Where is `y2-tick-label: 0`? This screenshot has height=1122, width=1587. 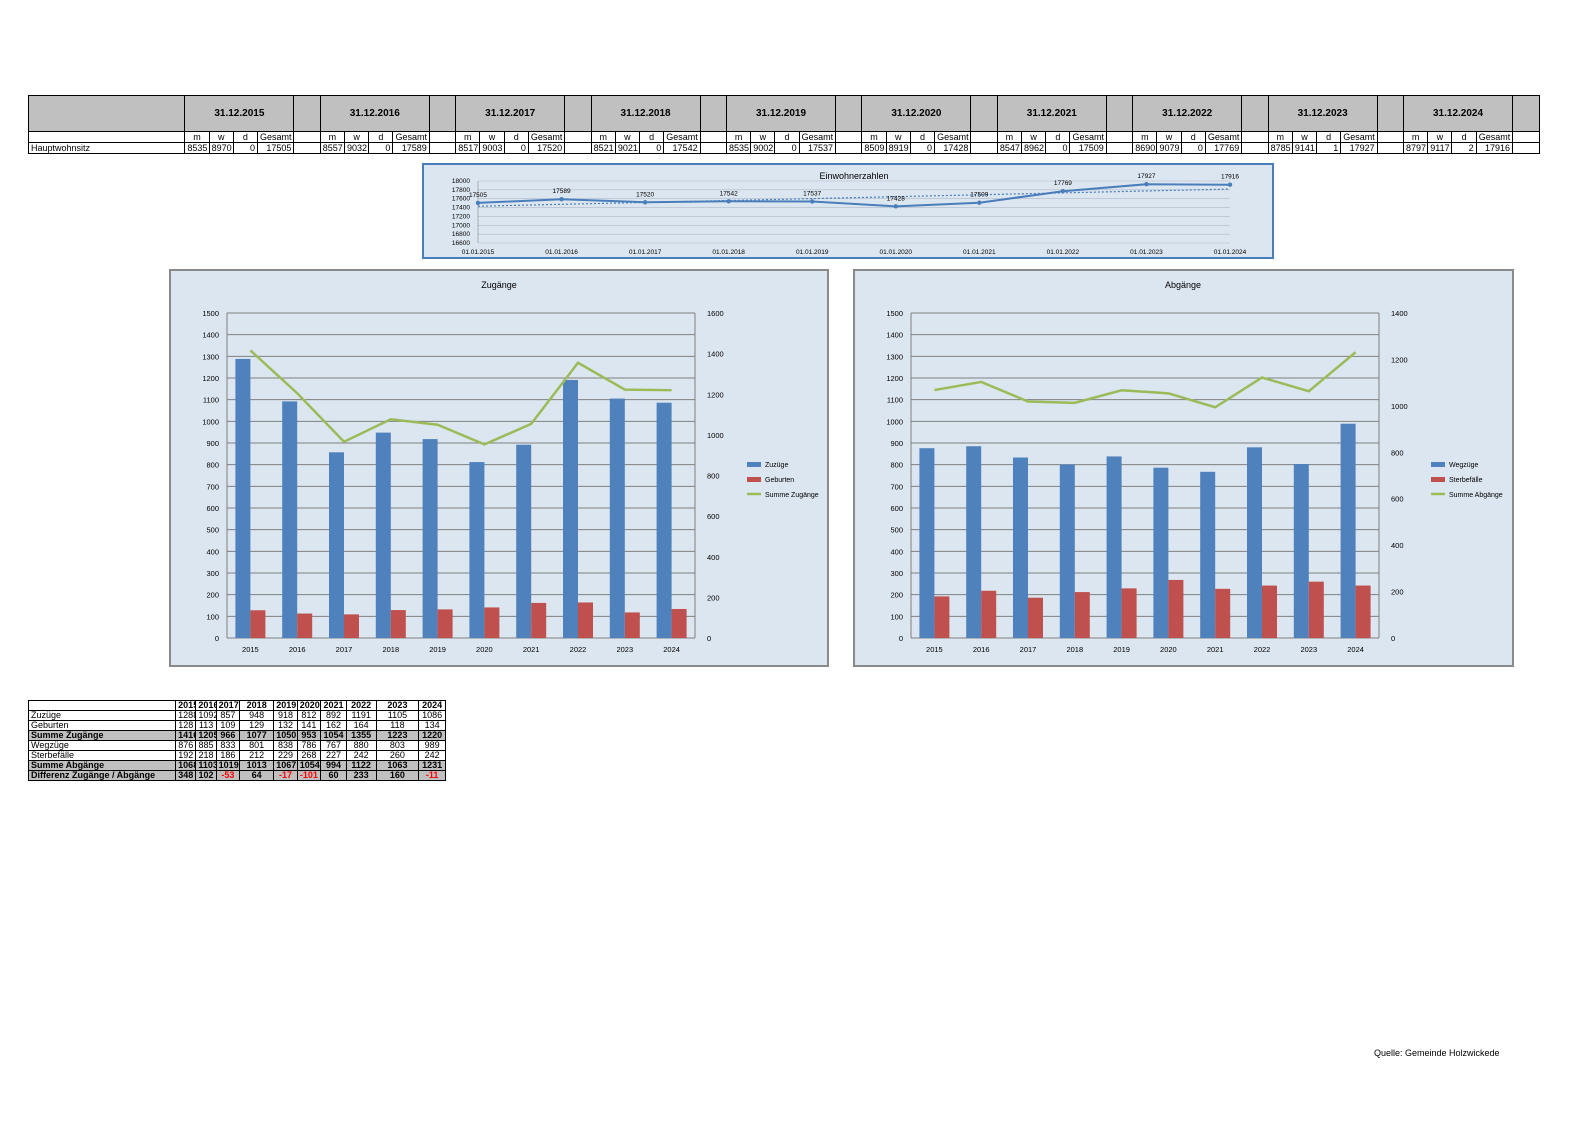
y2-tick-label: 0 is located at coordinates (709, 638).